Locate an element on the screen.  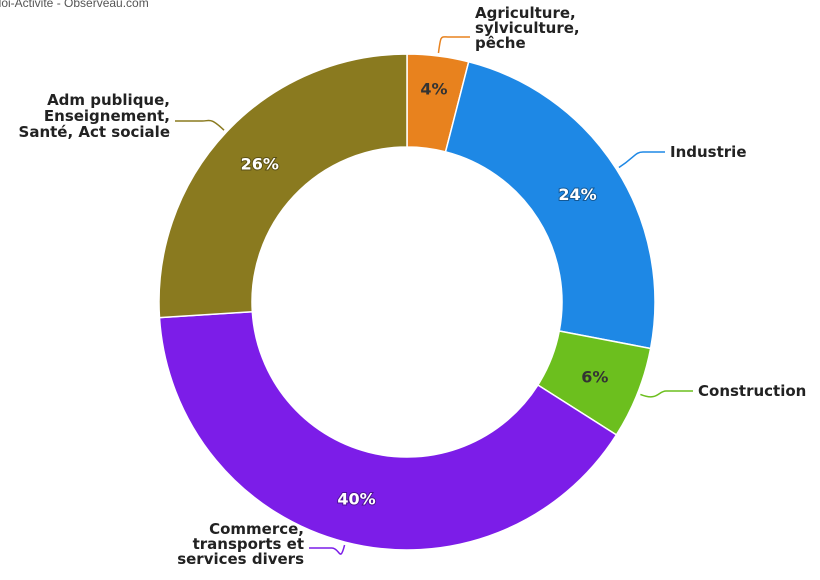
leader-line-industrie is located at coordinates (641, 160).